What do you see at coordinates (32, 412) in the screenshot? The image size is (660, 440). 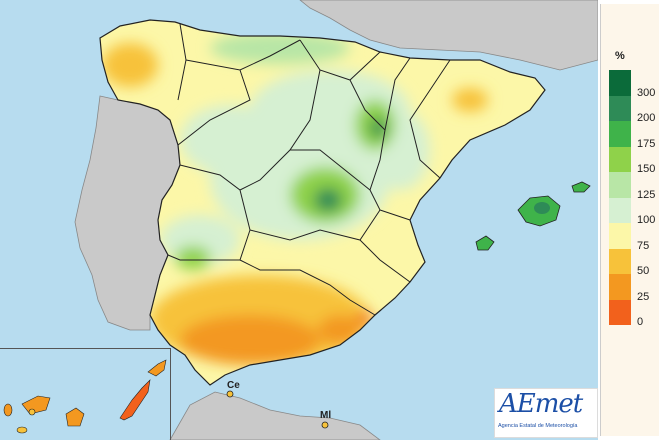 I see `canary-la-gomera` at bounding box center [32, 412].